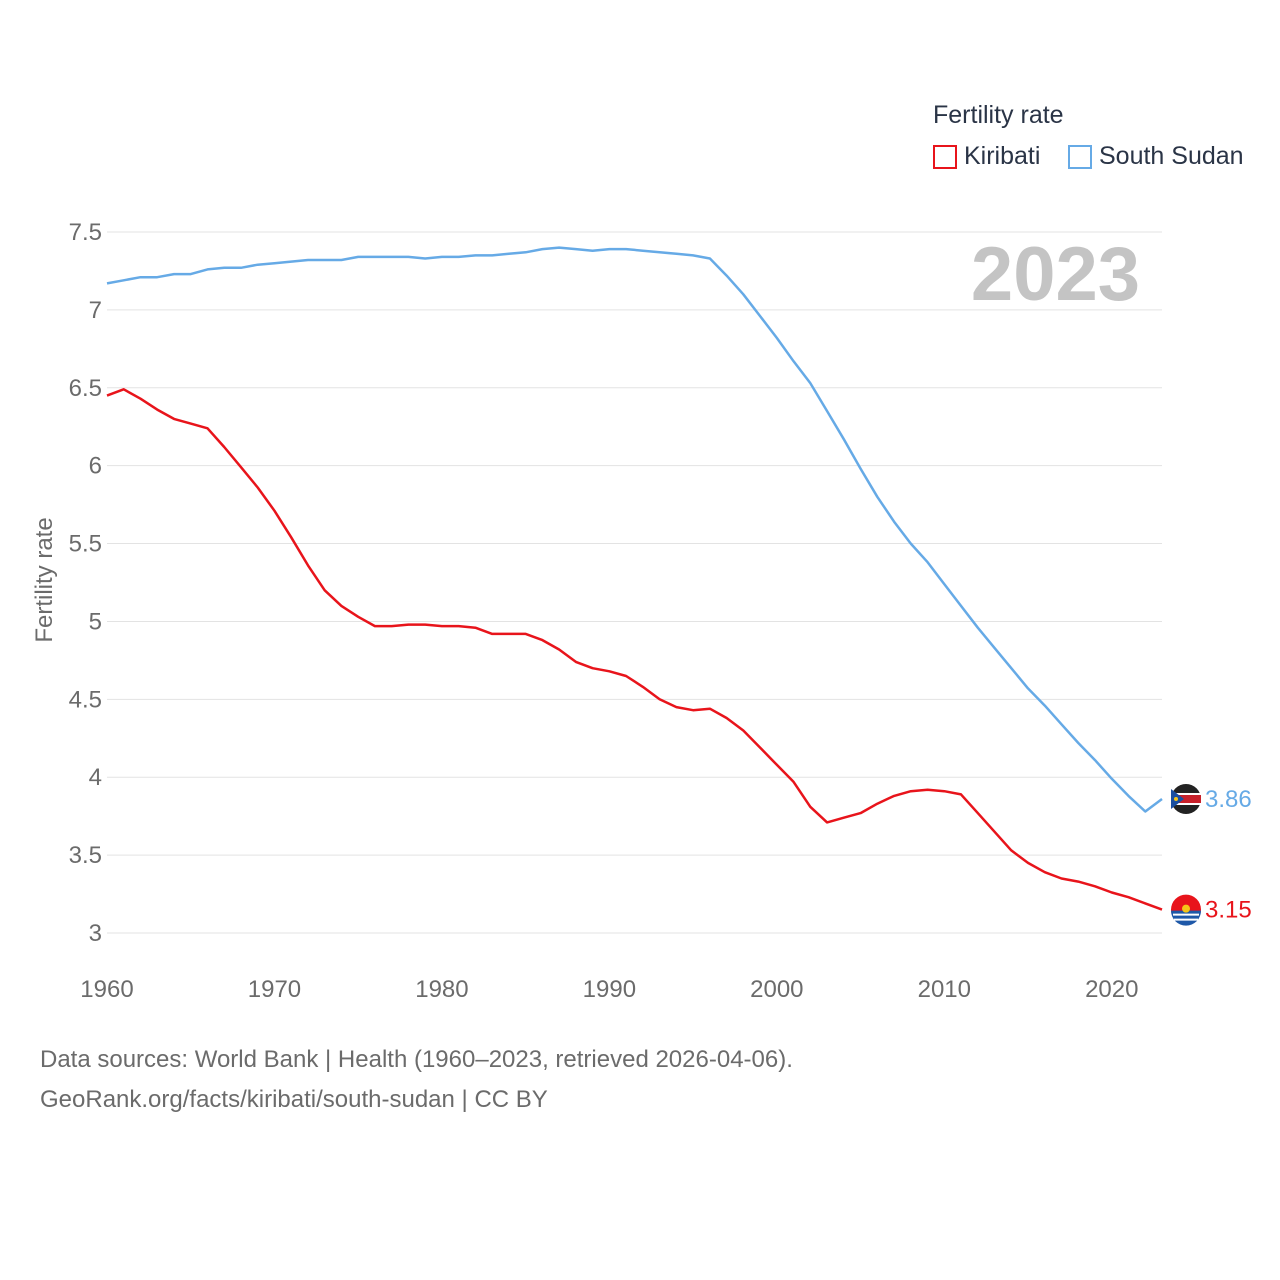 Image resolution: width=1280 pixels, height=1280 pixels. What do you see at coordinates (1186, 910) in the screenshot?
I see `flag-icon-kiribati` at bounding box center [1186, 910].